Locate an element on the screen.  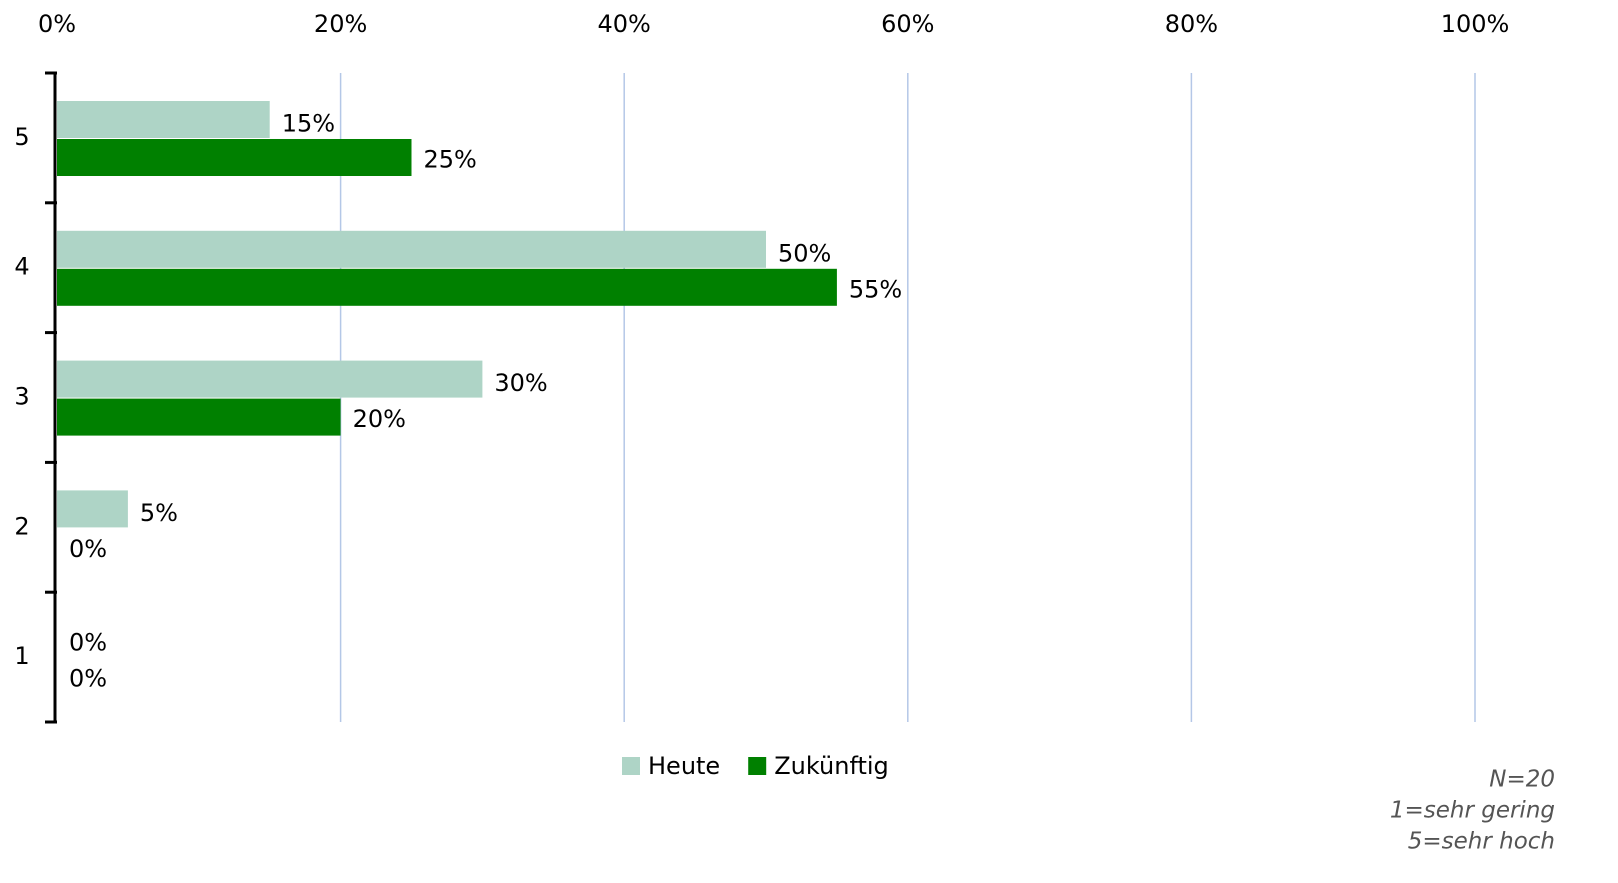
data-label: 5% is located at coordinates (159, 513).